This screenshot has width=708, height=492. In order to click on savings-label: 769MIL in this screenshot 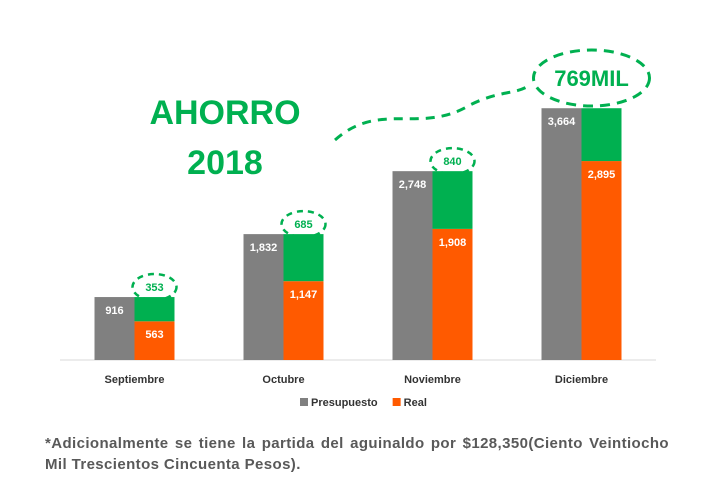, I will do `click(591, 78)`.